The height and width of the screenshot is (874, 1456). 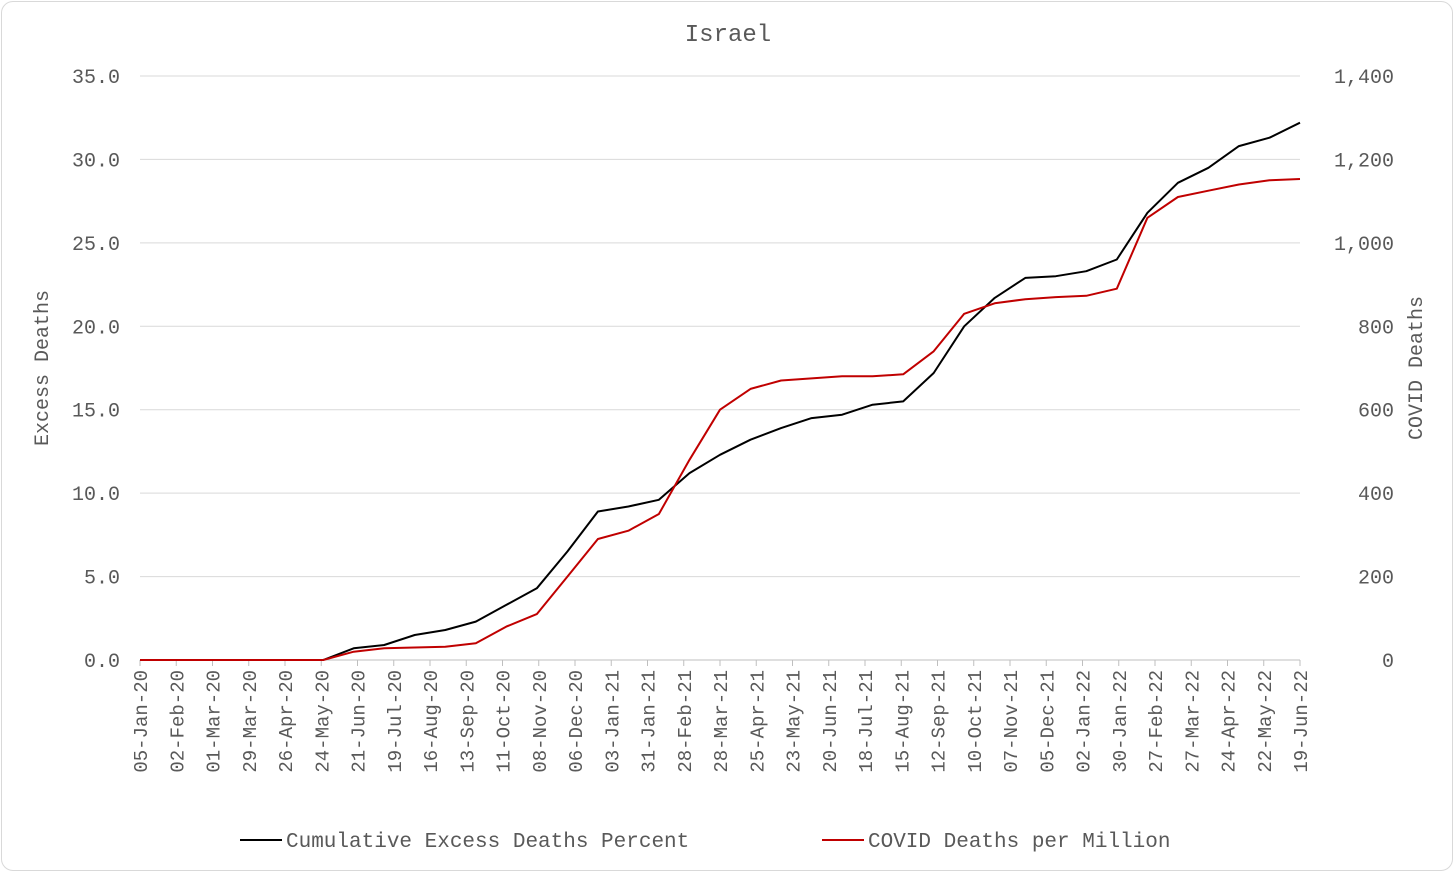 I want to click on y2-tick-label: 600, so click(x=1376, y=412).